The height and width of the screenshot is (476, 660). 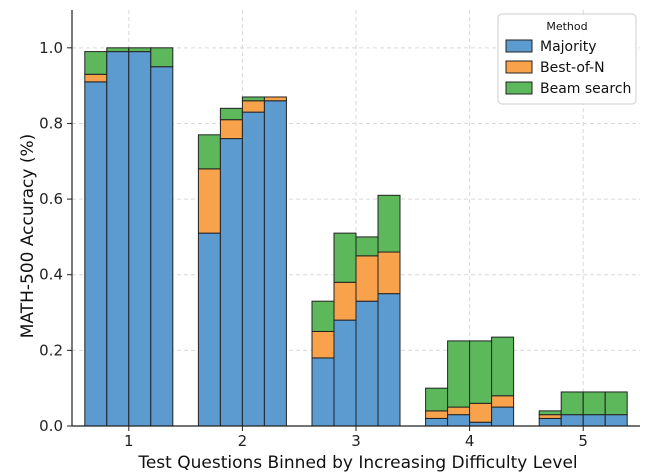 I want to click on y-axis-label: MATH-500 Accuracy (%), so click(x=28, y=236).